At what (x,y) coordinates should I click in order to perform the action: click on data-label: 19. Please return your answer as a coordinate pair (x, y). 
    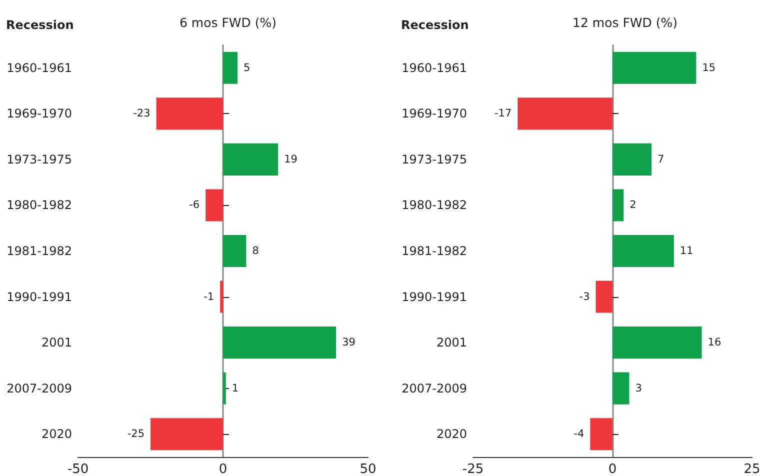
    Looking at the image, I should click on (291, 159).